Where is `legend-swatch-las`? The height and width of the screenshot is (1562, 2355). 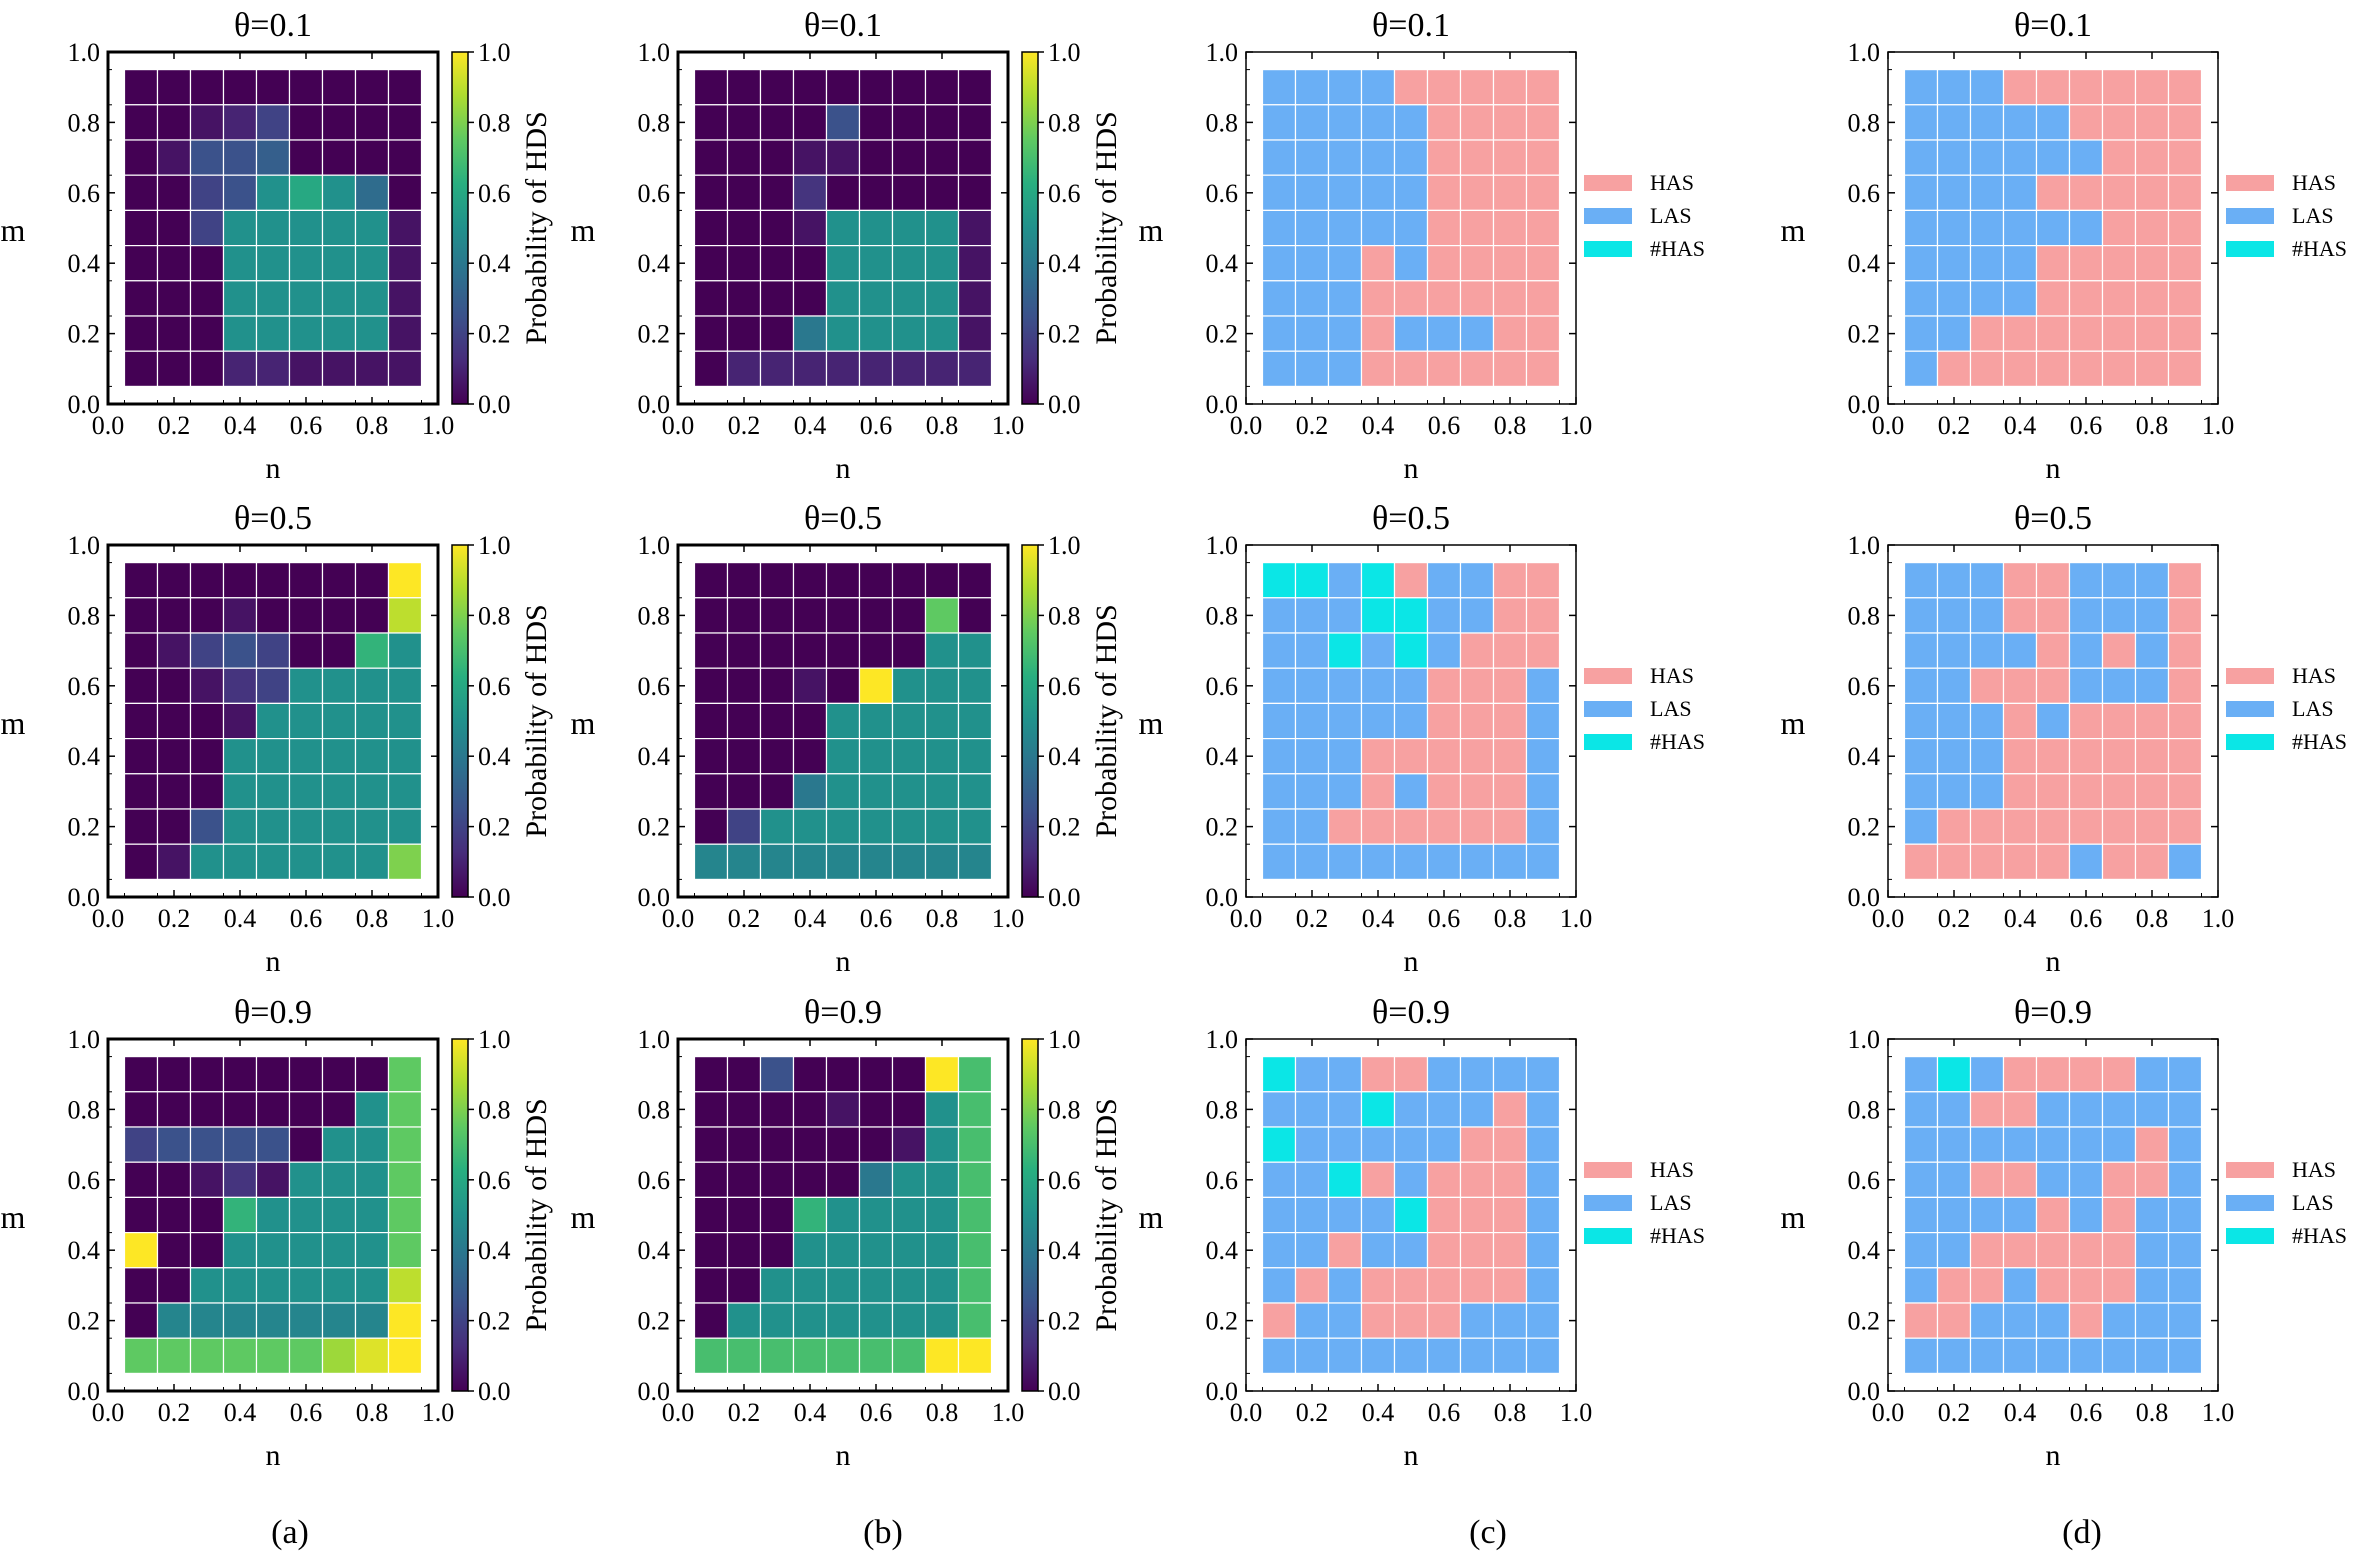
legend-swatch-las is located at coordinates (2250, 216).